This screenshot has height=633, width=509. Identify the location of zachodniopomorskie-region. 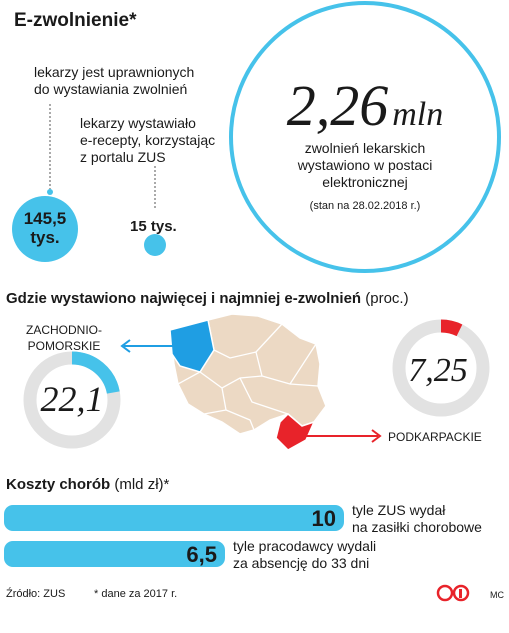
(192, 346).